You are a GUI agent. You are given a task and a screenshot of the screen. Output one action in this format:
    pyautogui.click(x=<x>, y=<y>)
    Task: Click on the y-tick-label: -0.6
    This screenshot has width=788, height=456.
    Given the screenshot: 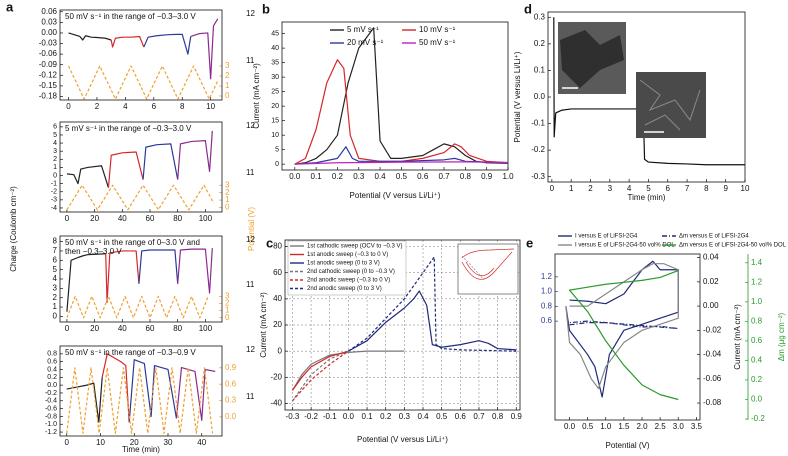 What is the action you would take?
    pyautogui.click(x=51, y=408)
    